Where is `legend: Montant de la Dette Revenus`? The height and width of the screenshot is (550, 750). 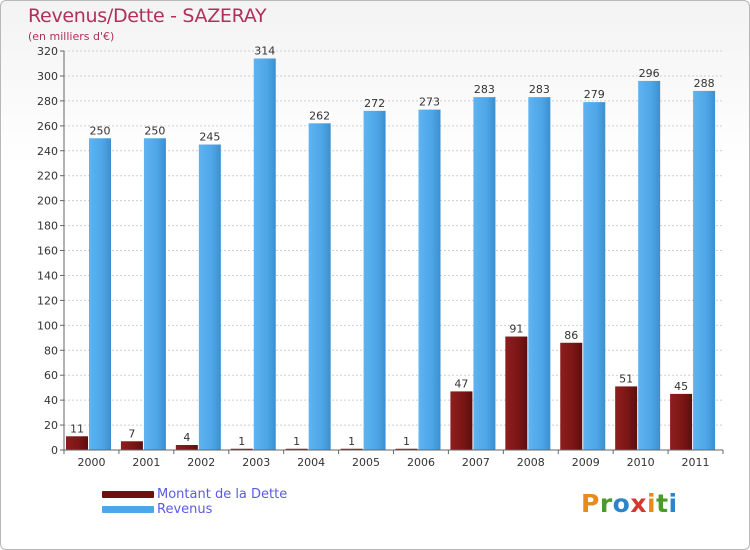
legend: Montant de la Dette Revenus is located at coordinates (194, 502).